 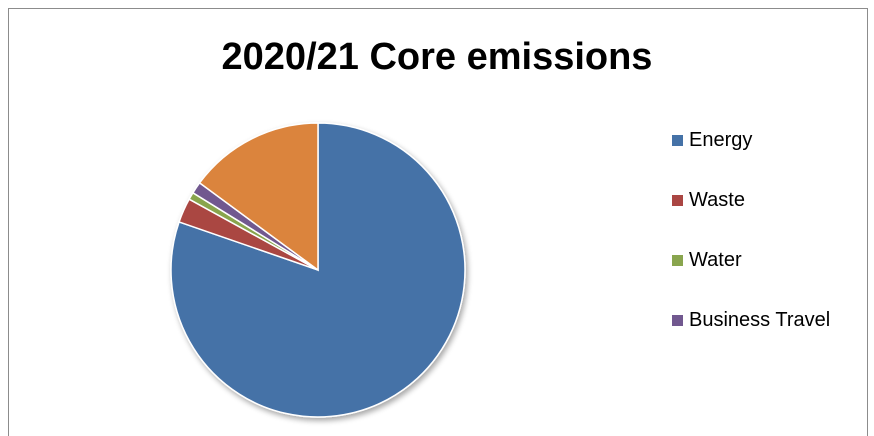 What do you see at coordinates (760, 319) in the screenshot?
I see `legend-label: Business Travel` at bounding box center [760, 319].